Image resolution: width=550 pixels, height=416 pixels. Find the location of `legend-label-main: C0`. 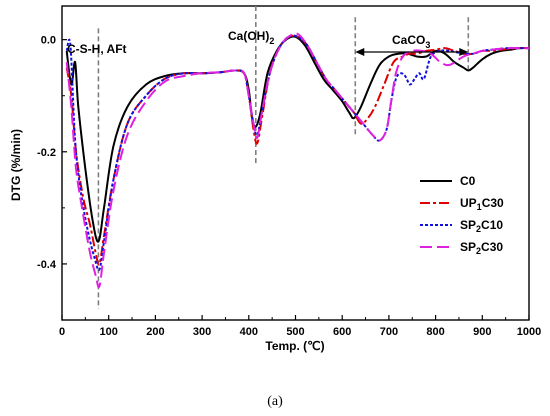

legend-label-main: C0 is located at coordinates (468, 181).